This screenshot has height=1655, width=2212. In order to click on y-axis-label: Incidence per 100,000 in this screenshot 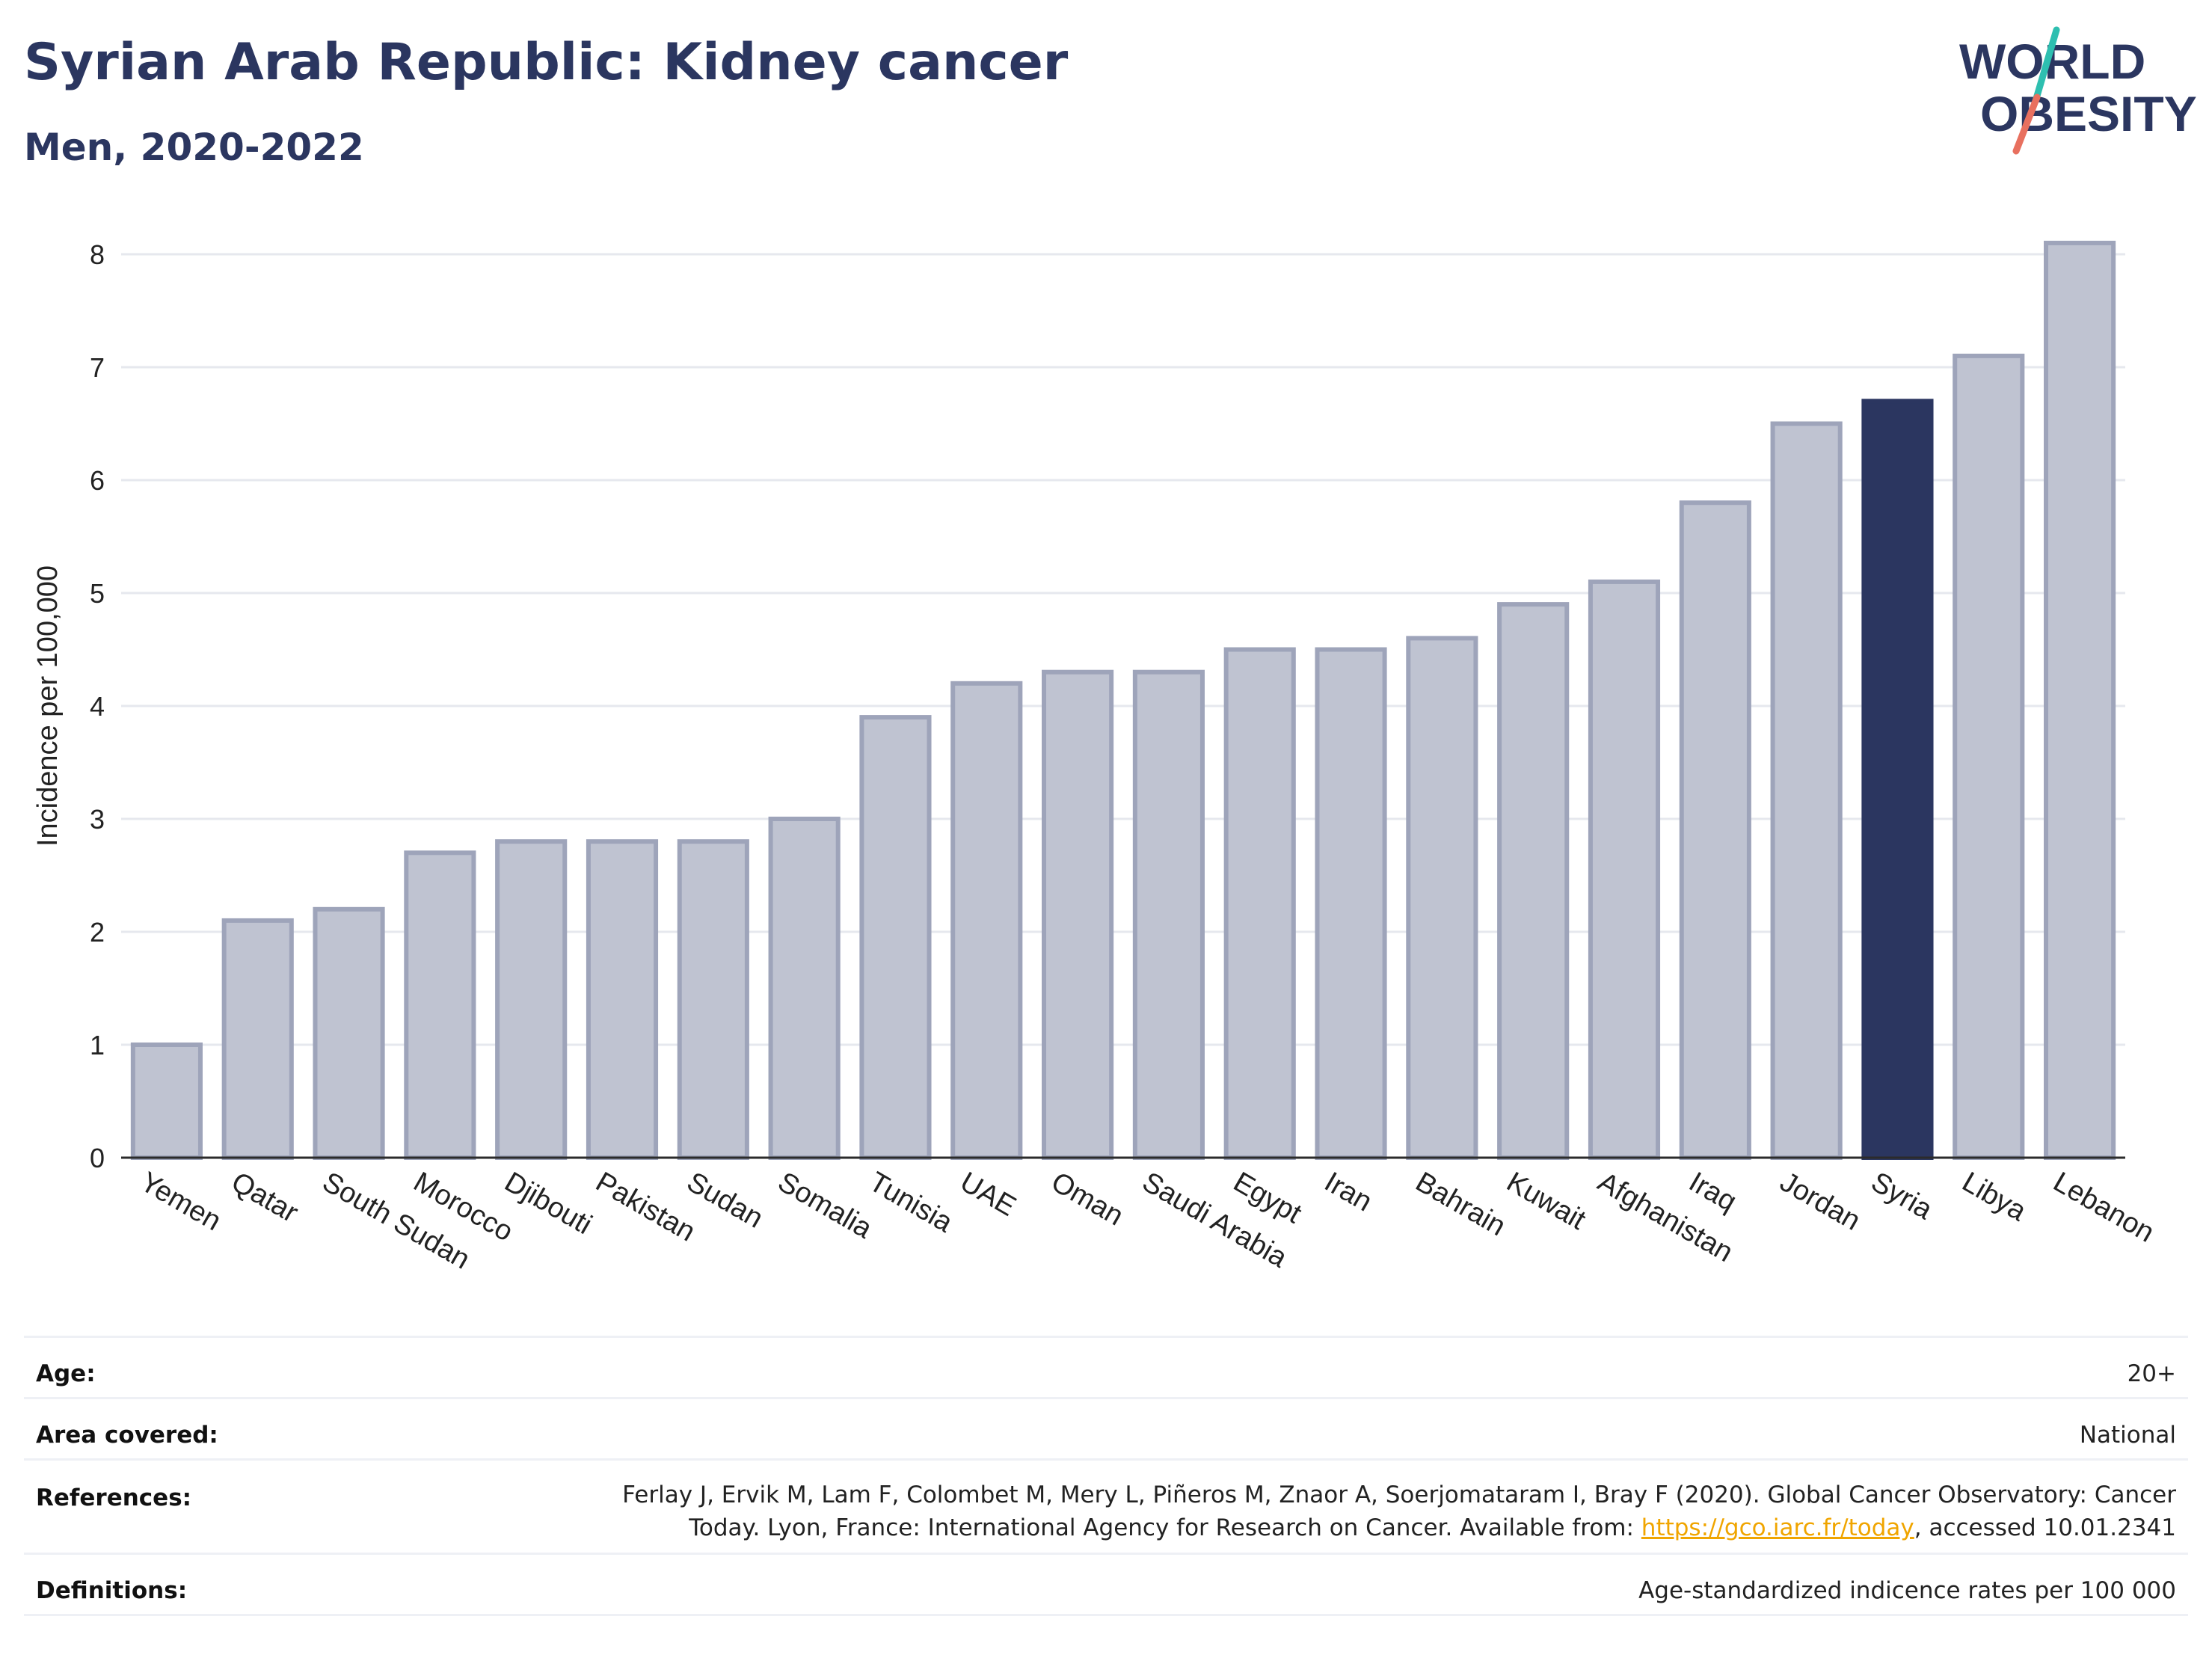, I will do `click(48, 706)`.